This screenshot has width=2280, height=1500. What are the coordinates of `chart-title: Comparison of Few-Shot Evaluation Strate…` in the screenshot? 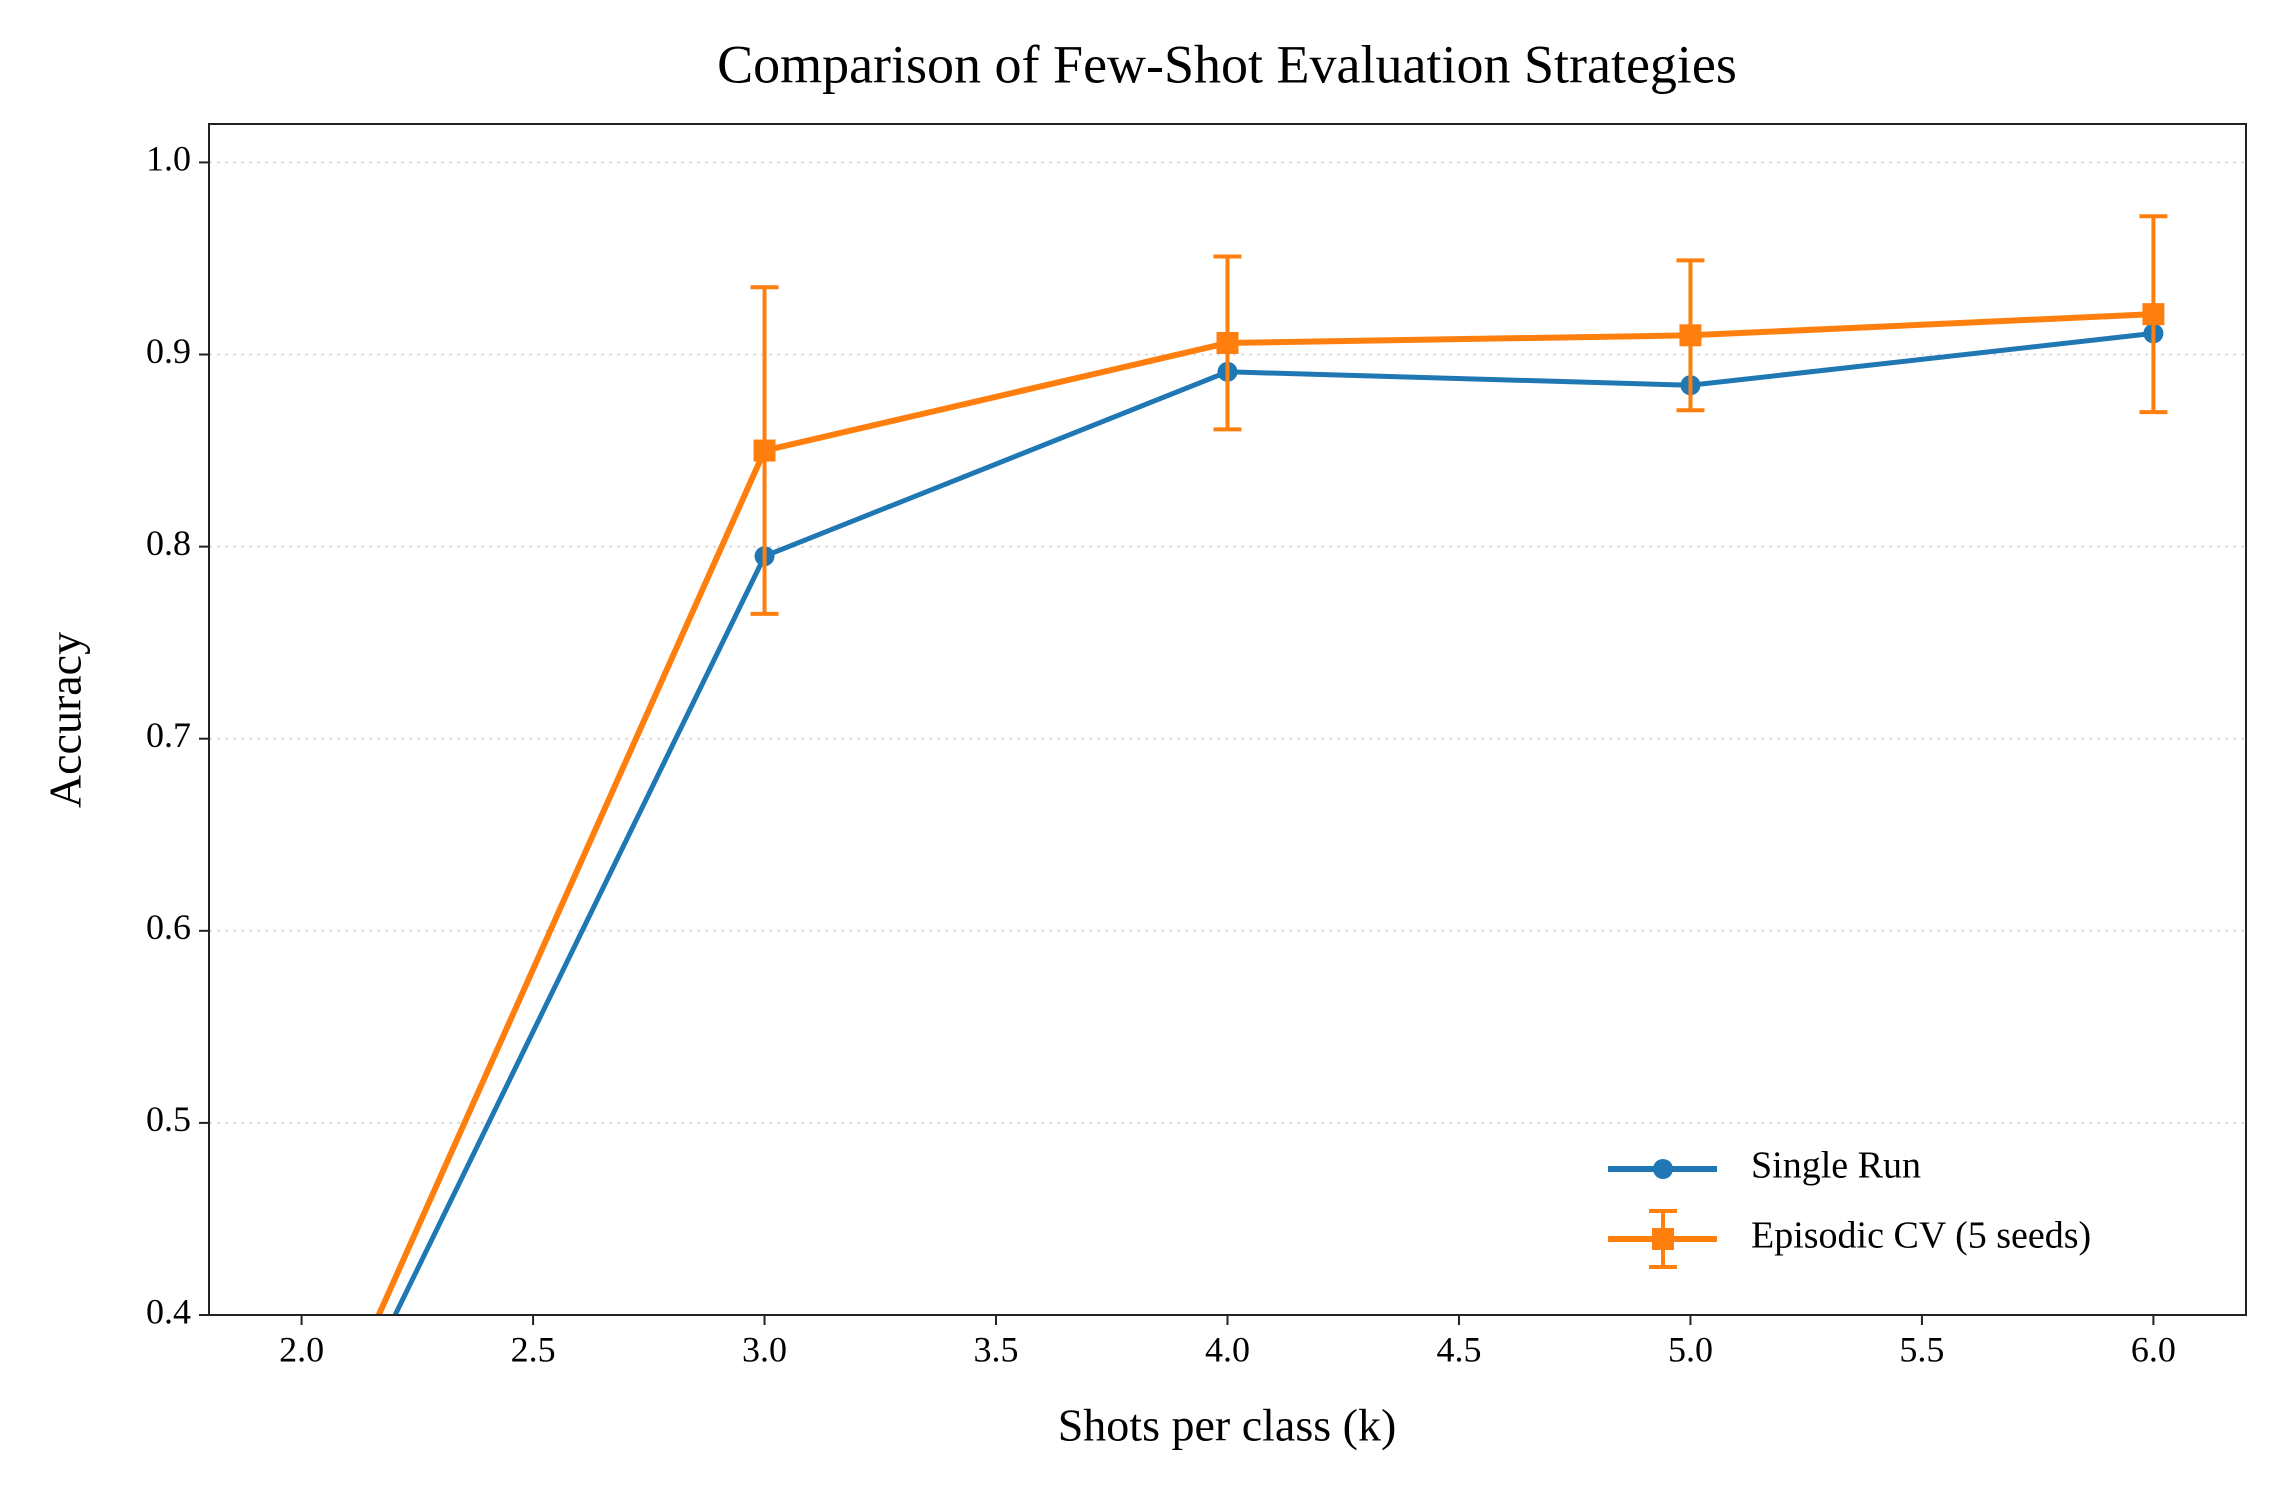 It's located at (1227, 64).